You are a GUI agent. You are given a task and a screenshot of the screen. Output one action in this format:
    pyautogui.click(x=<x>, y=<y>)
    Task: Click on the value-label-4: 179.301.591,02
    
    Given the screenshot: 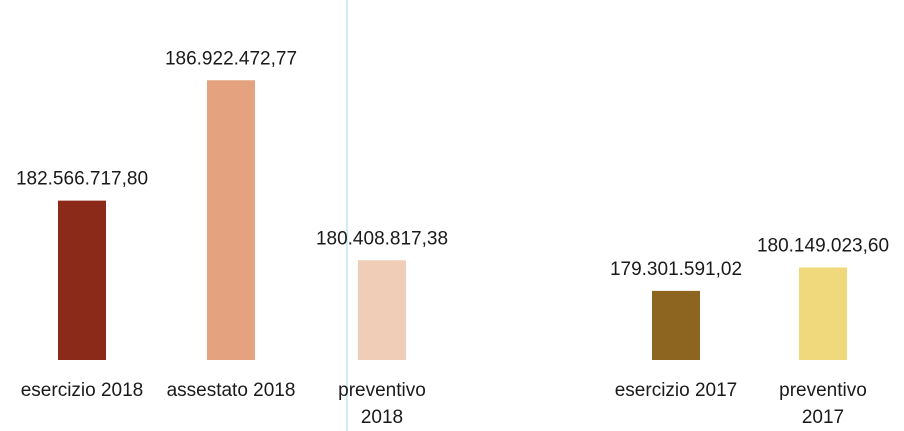 What is the action you would take?
    pyautogui.click(x=676, y=269)
    